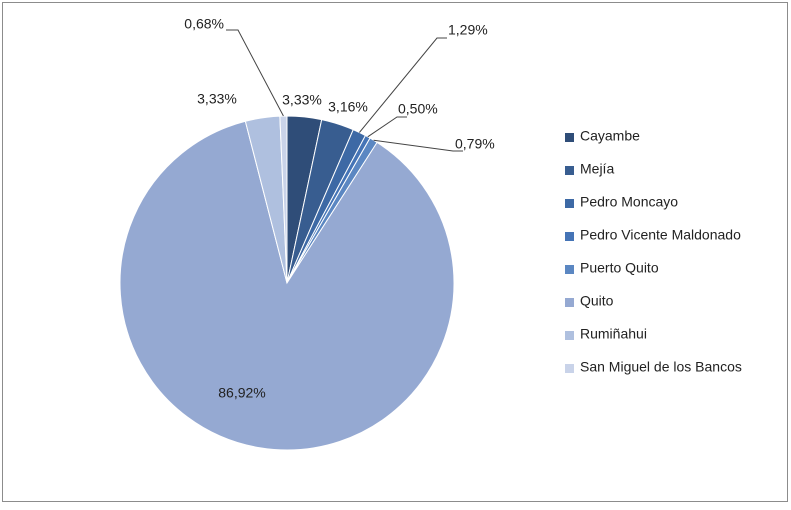  I want to click on legend-label: San Miguel de los Bancos, so click(661, 367).